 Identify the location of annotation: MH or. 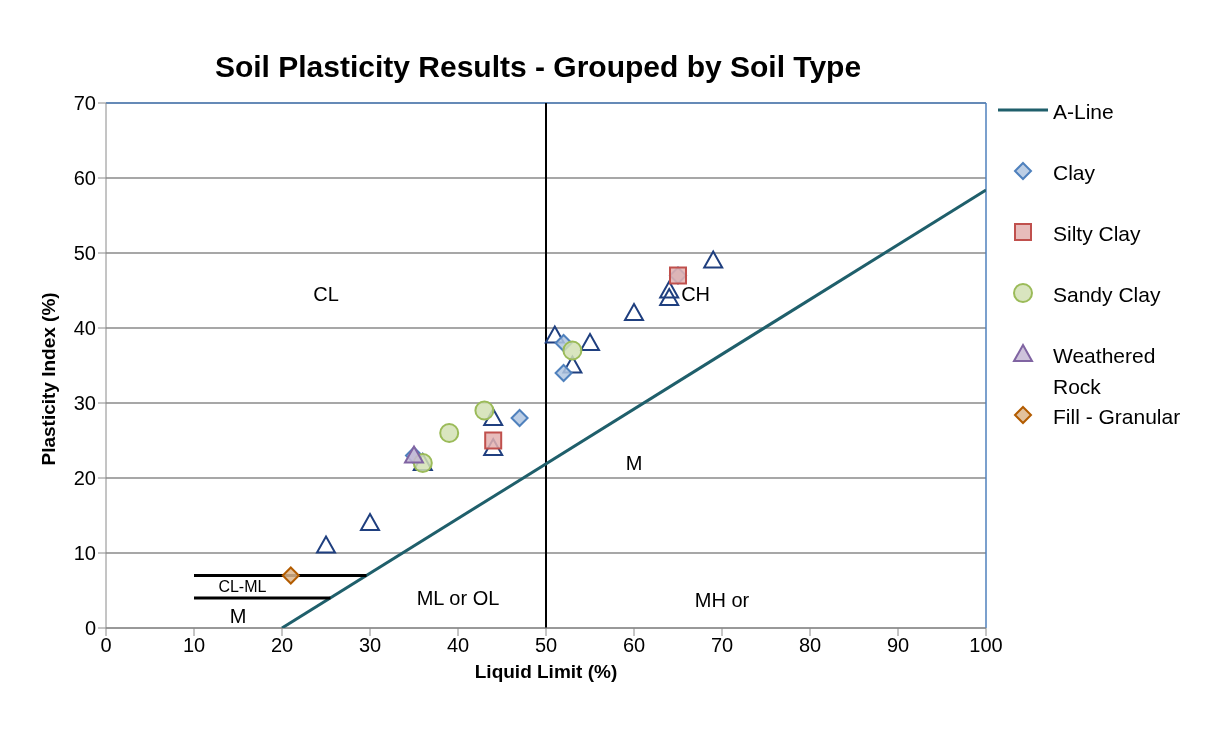
(722, 599).